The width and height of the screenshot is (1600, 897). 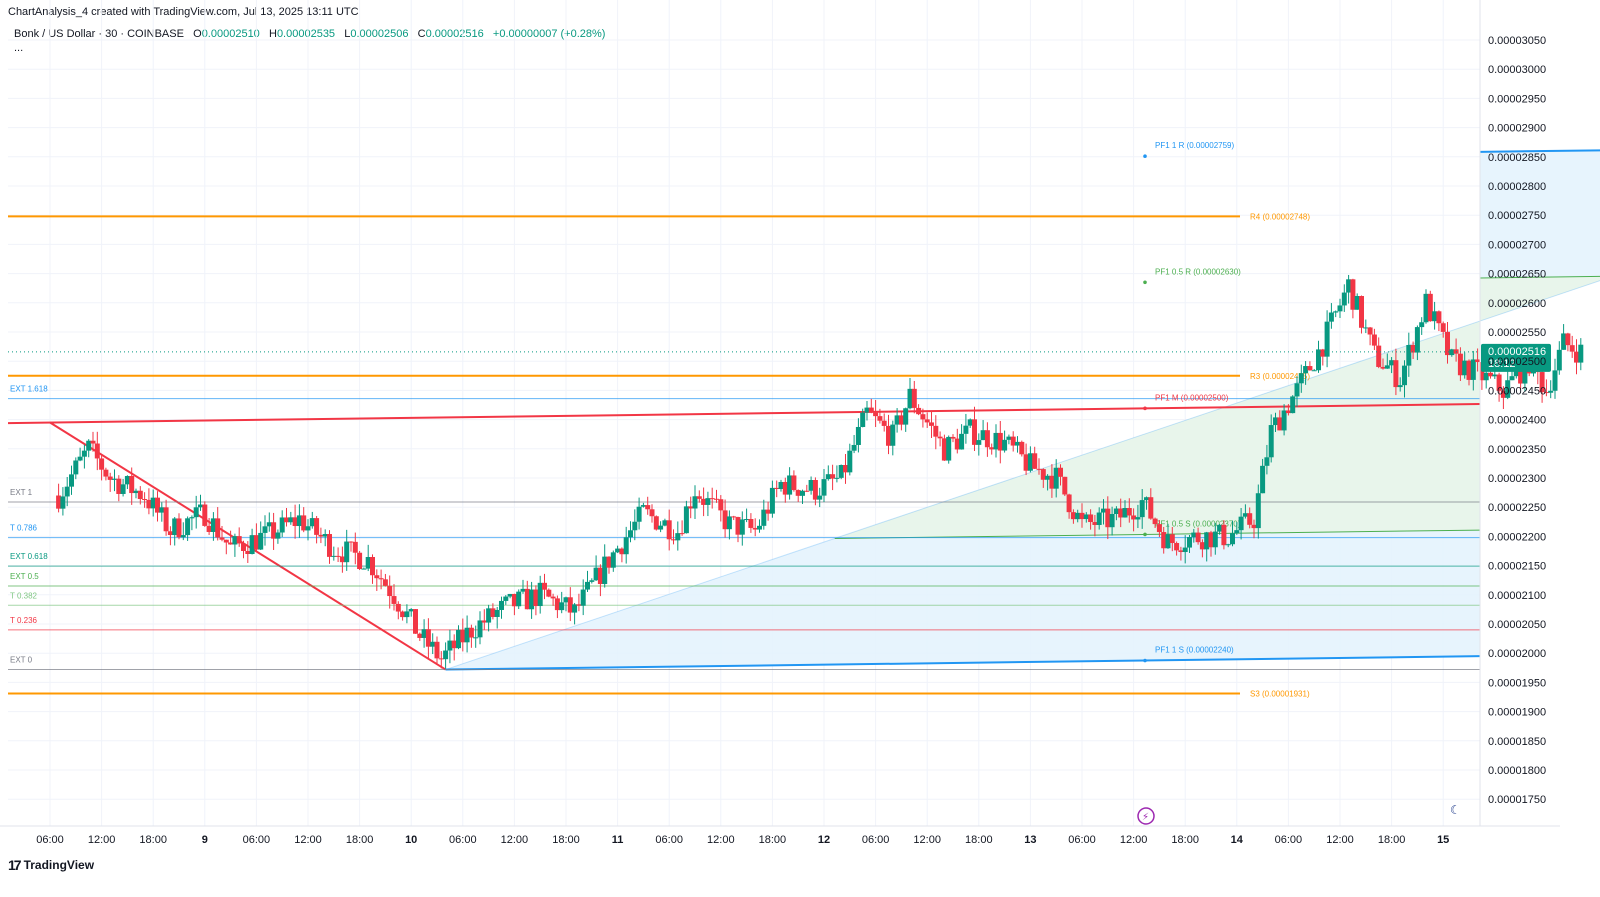 What do you see at coordinates (1145, 156) in the screenshot?
I see `pitchfork-label-dot` at bounding box center [1145, 156].